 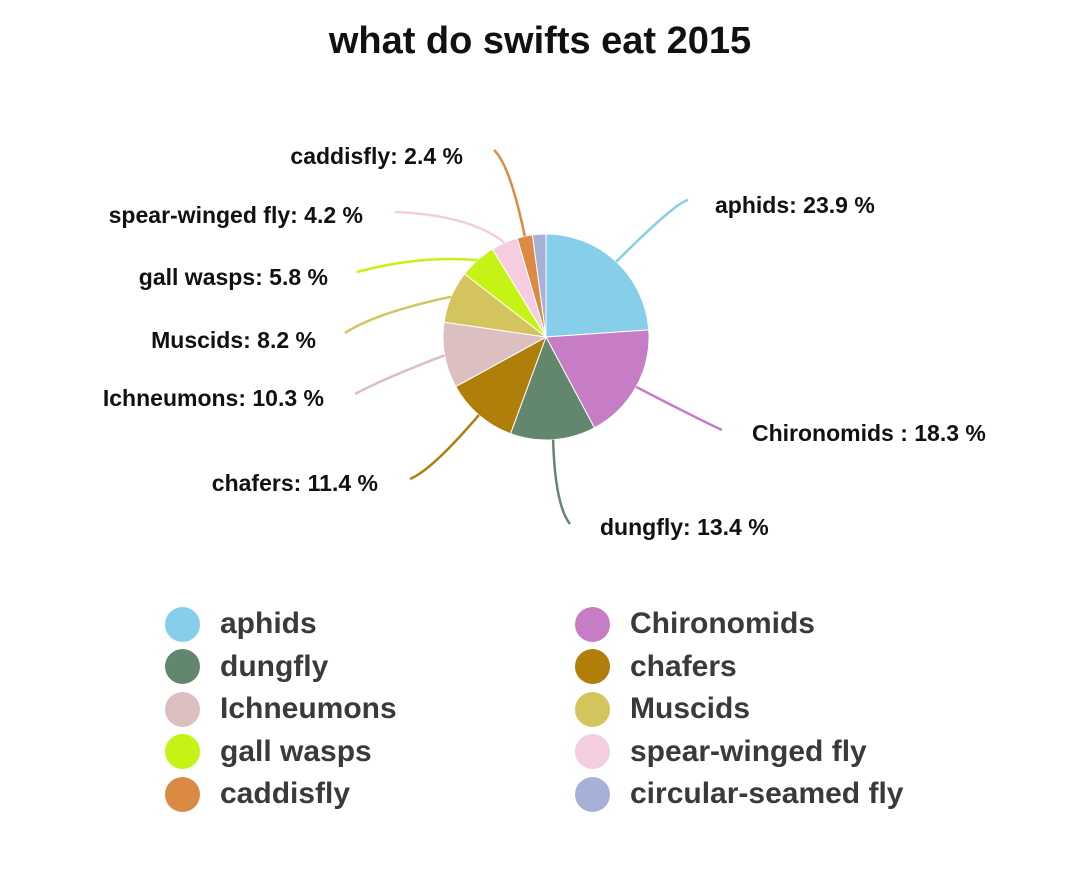 What do you see at coordinates (398, 315) in the screenshot?
I see `leader-line-muscids` at bounding box center [398, 315].